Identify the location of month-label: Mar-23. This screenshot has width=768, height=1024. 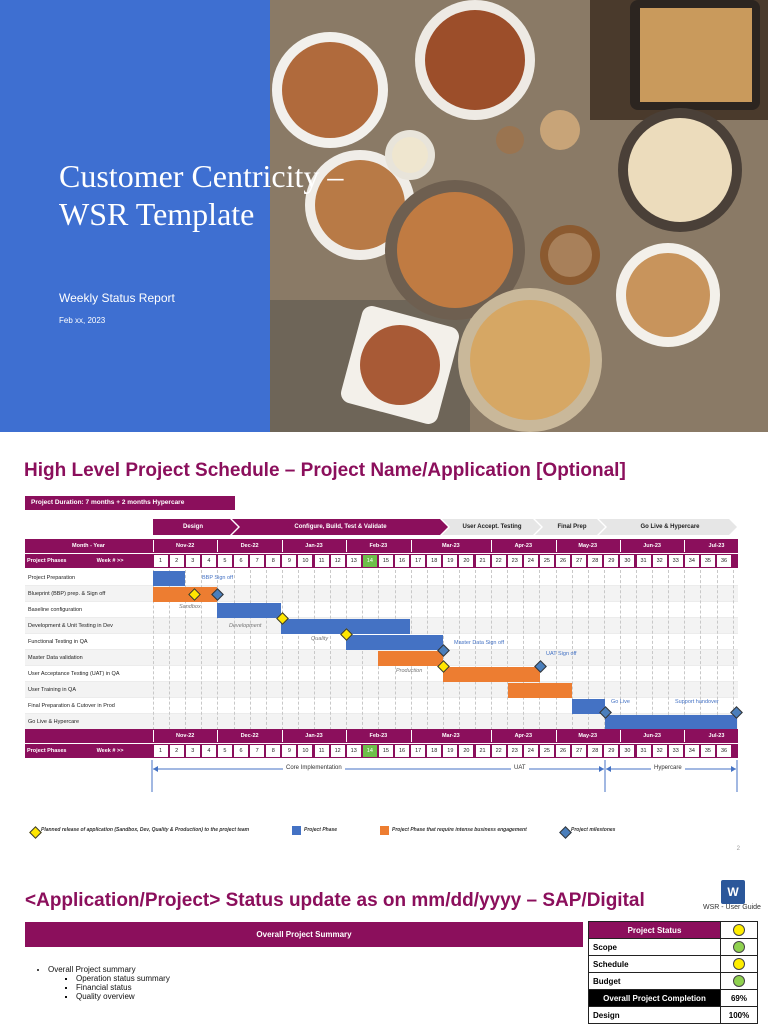
(450, 736).